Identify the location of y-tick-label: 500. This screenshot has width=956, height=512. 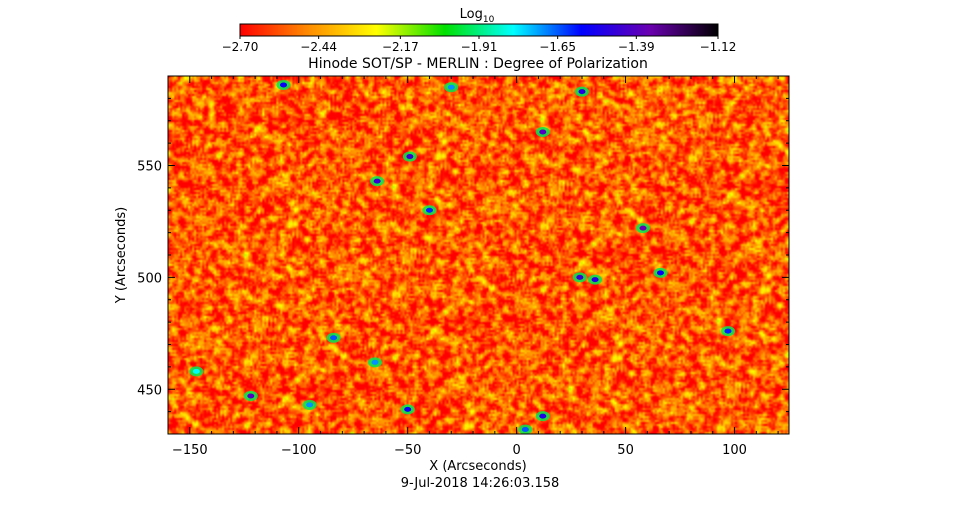
(149, 278).